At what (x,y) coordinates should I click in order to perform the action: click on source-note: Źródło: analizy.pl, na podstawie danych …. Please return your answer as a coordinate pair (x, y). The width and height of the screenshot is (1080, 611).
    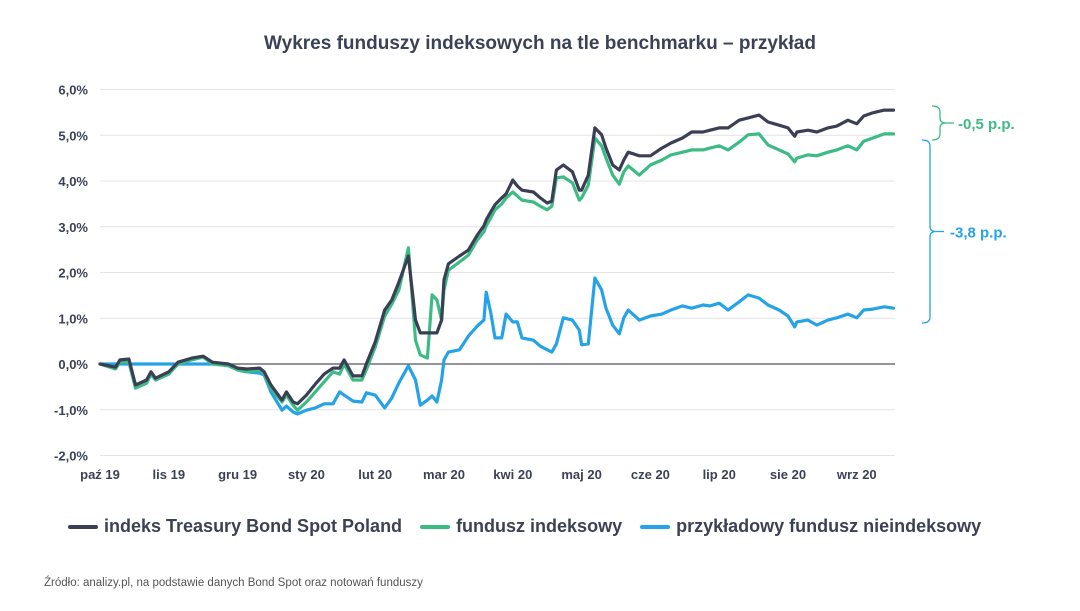
    Looking at the image, I should click on (233, 583).